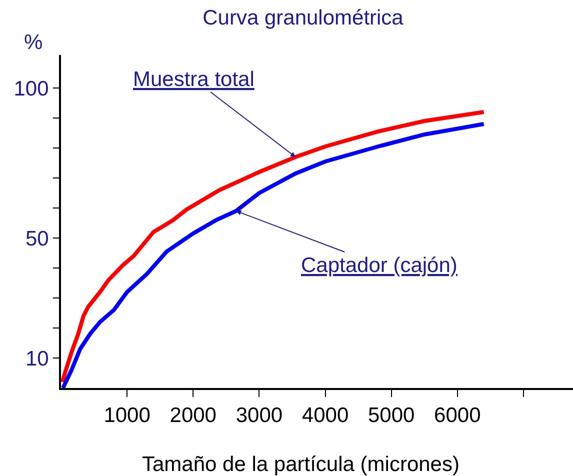 This screenshot has width=573, height=476. What do you see at coordinates (259, 416) in the screenshot?
I see `x-tick-label: 3000` at bounding box center [259, 416].